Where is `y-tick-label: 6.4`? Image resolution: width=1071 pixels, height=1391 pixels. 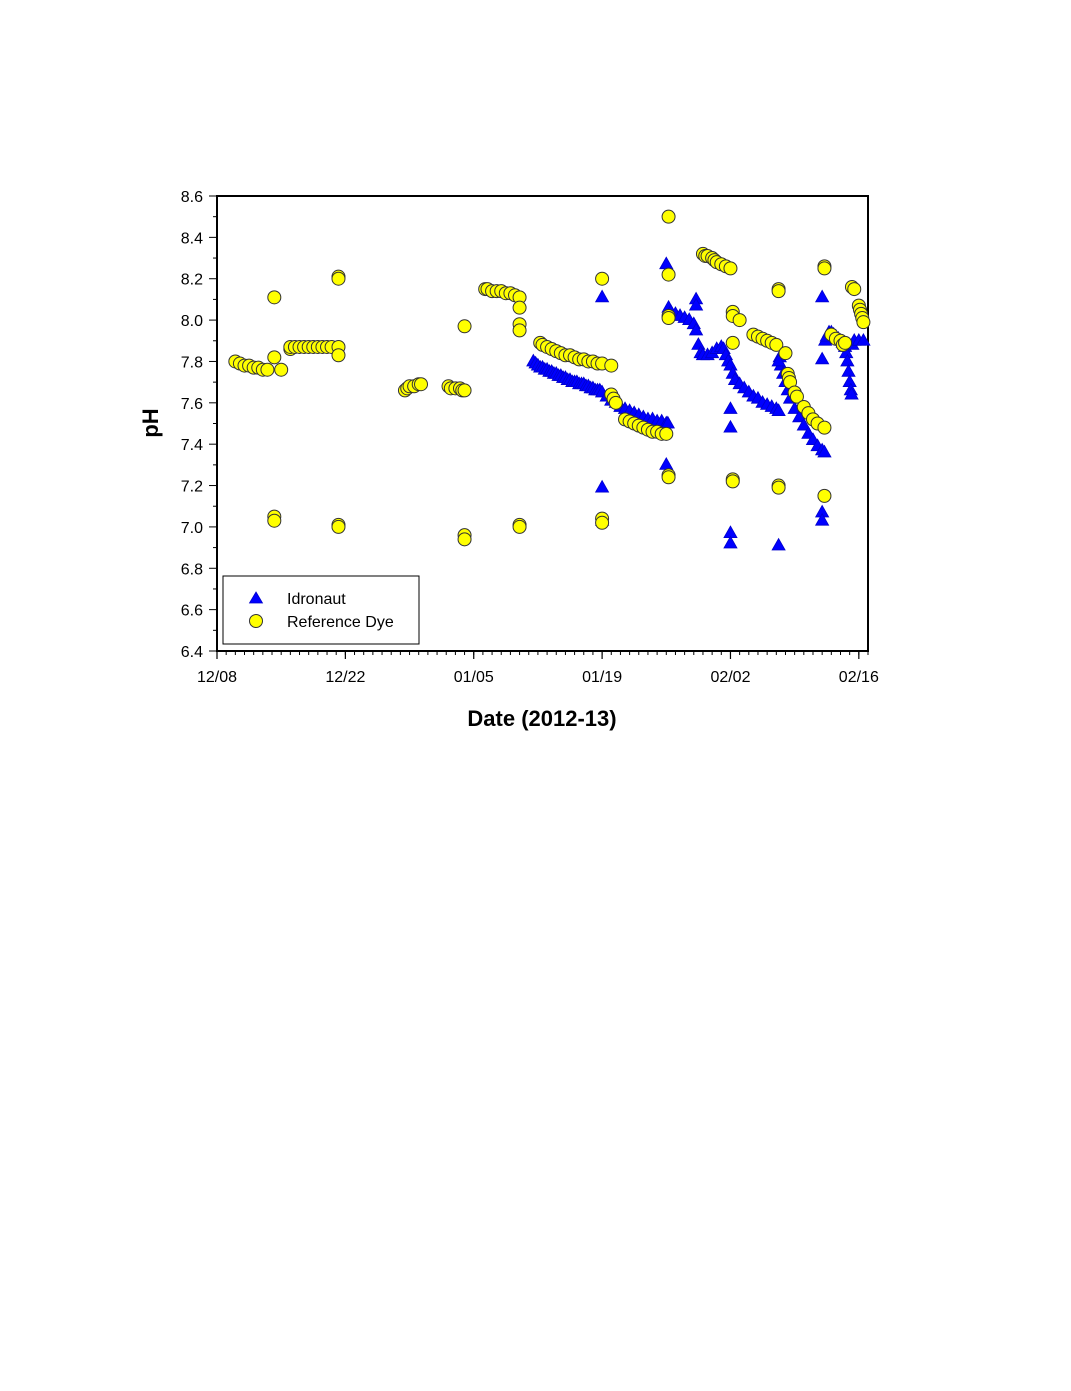
y-tick-label: 6.4 is located at coordinates (192, 652).